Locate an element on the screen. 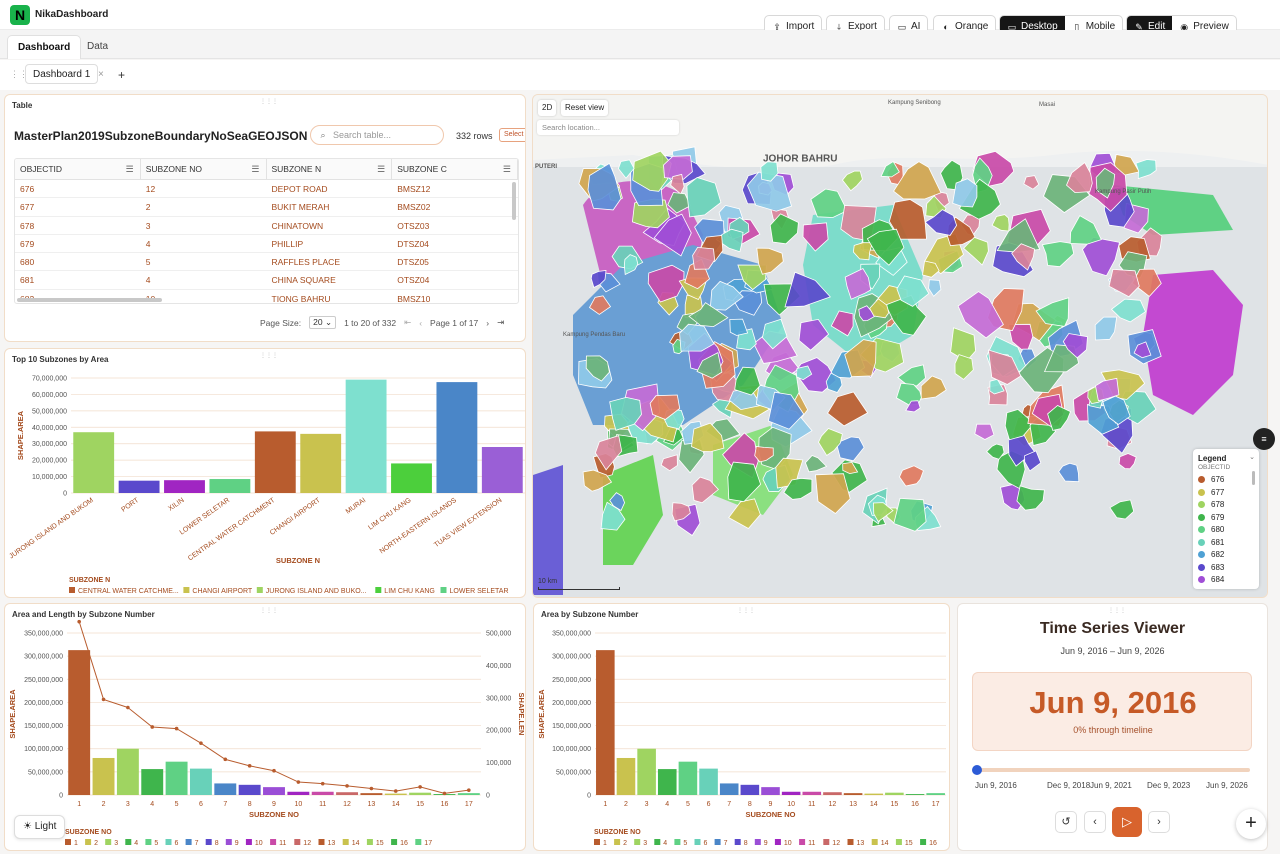  preview-button: ◉ Preview is located at coordinates (1204, 26).